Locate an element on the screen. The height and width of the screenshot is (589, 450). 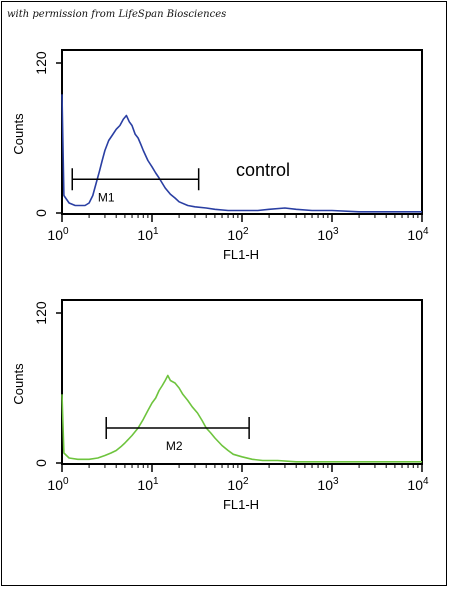
gate-label: M2 is located at coordinates (174, 446).